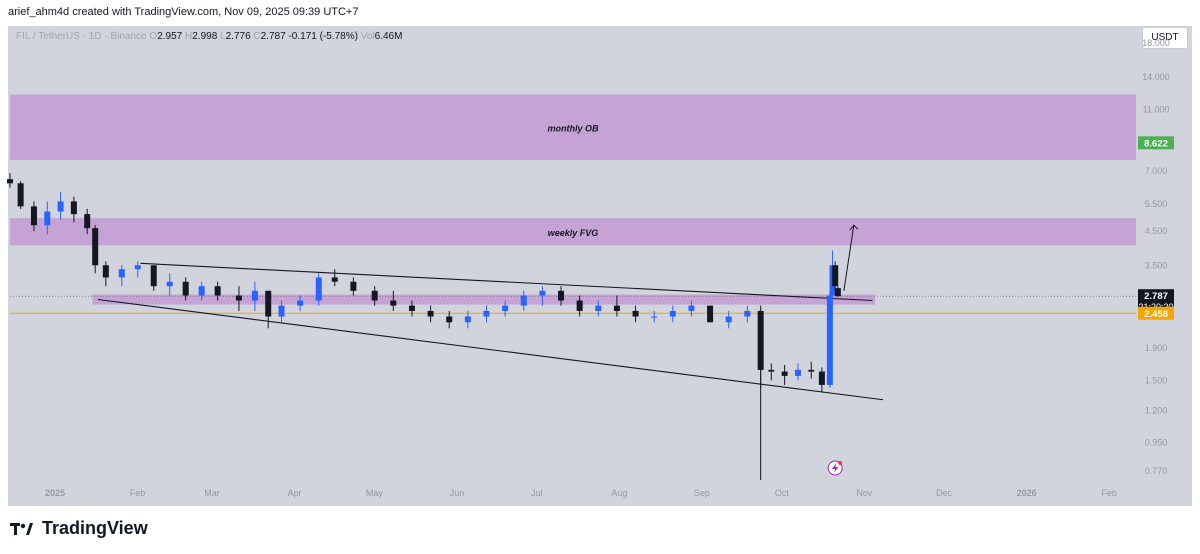  Describe the element at coordinates (205, 36) in the screenshot. I see `high-value: 2.998` at that location.